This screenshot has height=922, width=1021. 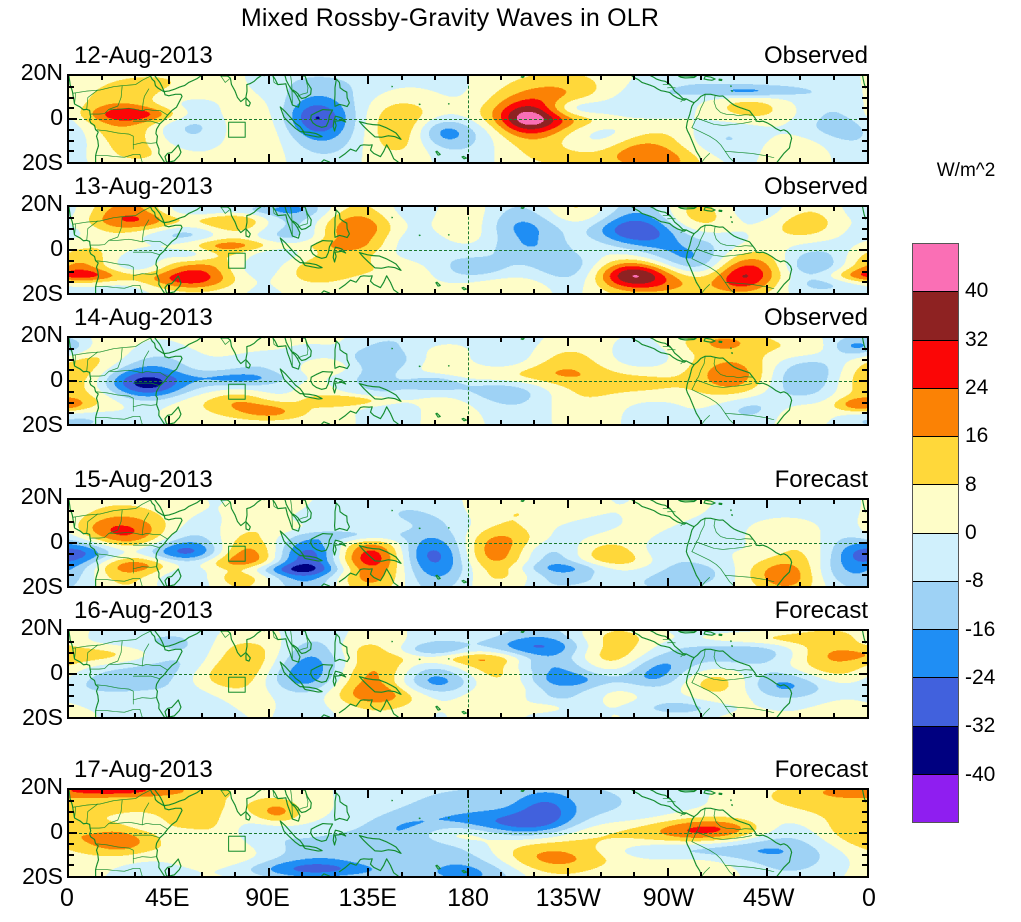 I want to click on panel-kind-label: Observed, so click(x=815, y=317).